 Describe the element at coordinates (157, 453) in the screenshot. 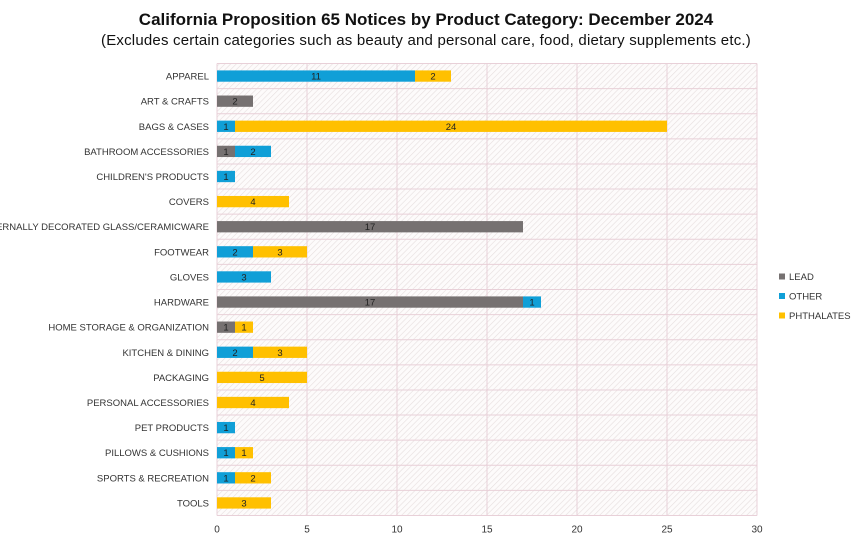

I see `category-label: PILLOWS & CUSHIONS` at that location.